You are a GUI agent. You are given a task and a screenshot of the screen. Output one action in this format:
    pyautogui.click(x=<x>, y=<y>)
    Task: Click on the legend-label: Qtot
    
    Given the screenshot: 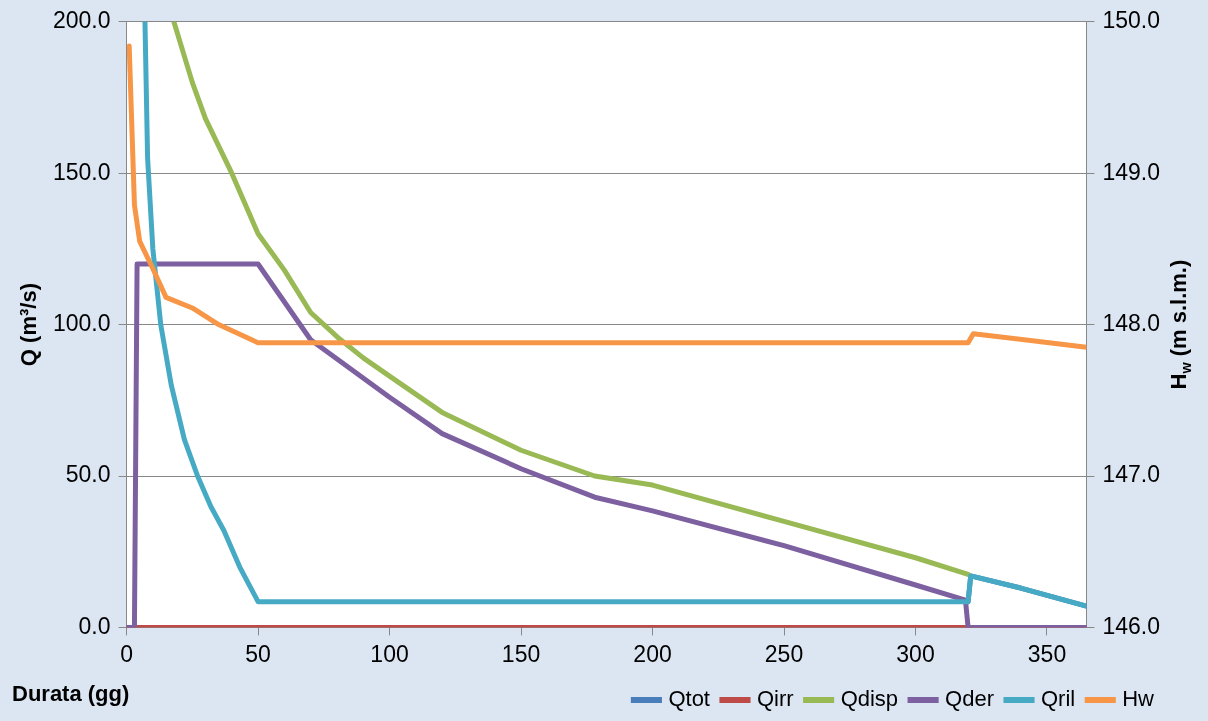 What is the action you would take?
    pyautogui.click(x=689, y=699)
    